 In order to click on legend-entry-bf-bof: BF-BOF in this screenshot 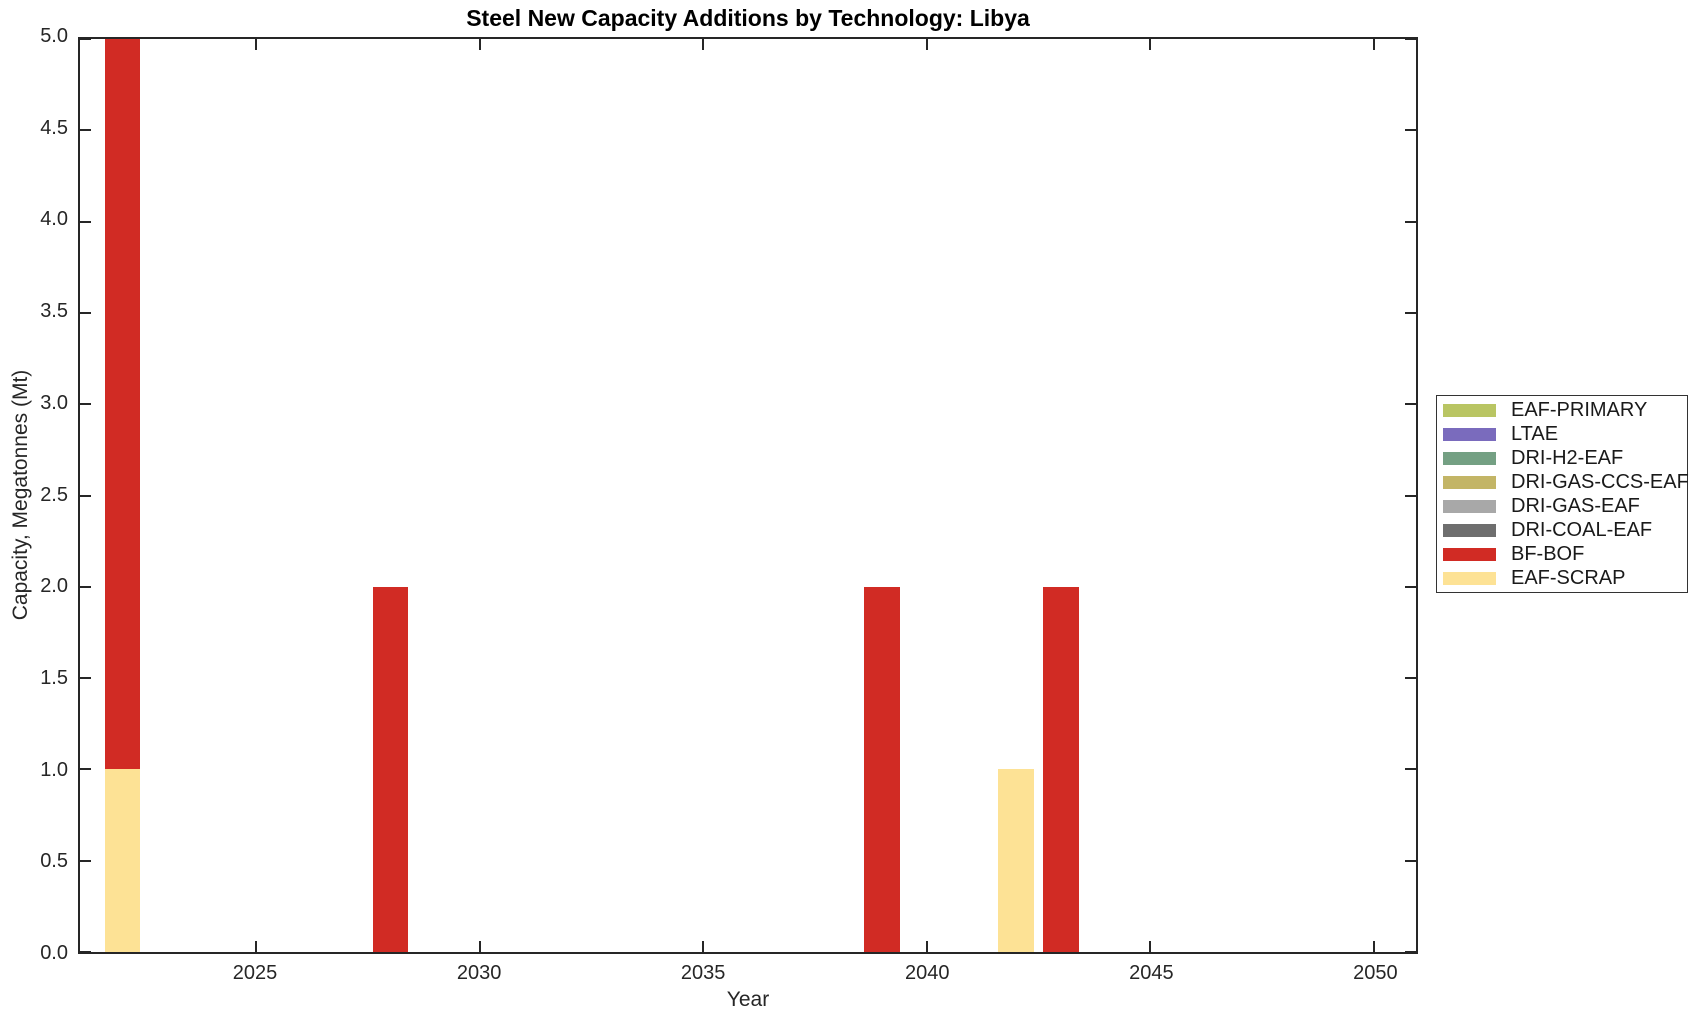, I will do `click(1562, 554)`.